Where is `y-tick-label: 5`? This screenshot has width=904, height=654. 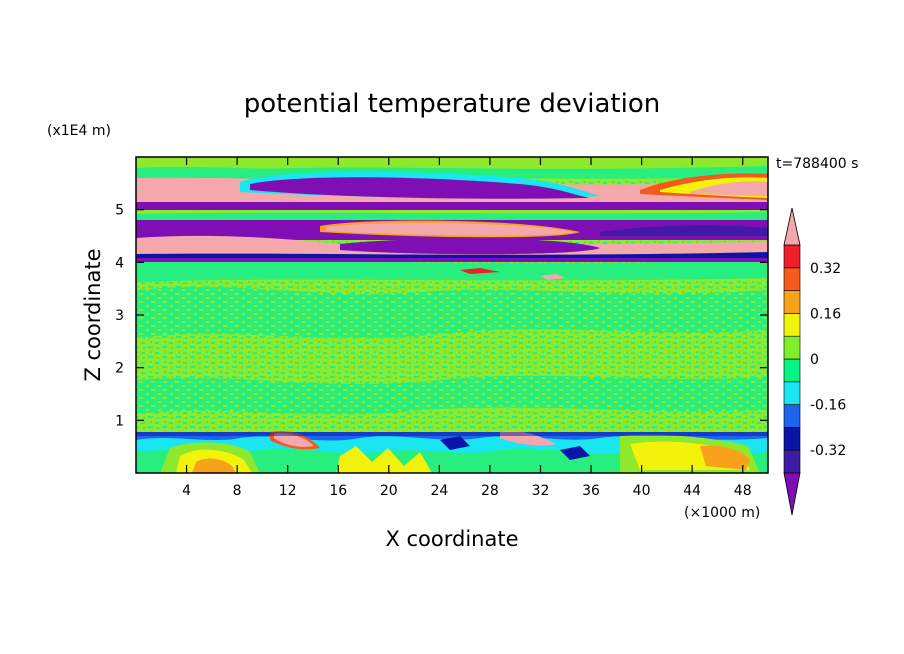
y-tick-label: 5 is located at coordinates (119, 211).